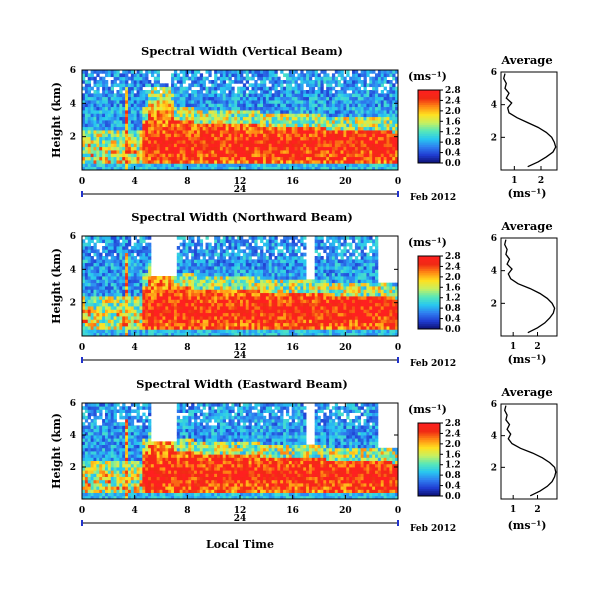 Image resolution: width=610 pixels, height=598 pixels. What do you see at coordinates (453, 122) in the screenshot?
I see `colorbar-tick-label: 1.6` at bounding box center [453, 122].